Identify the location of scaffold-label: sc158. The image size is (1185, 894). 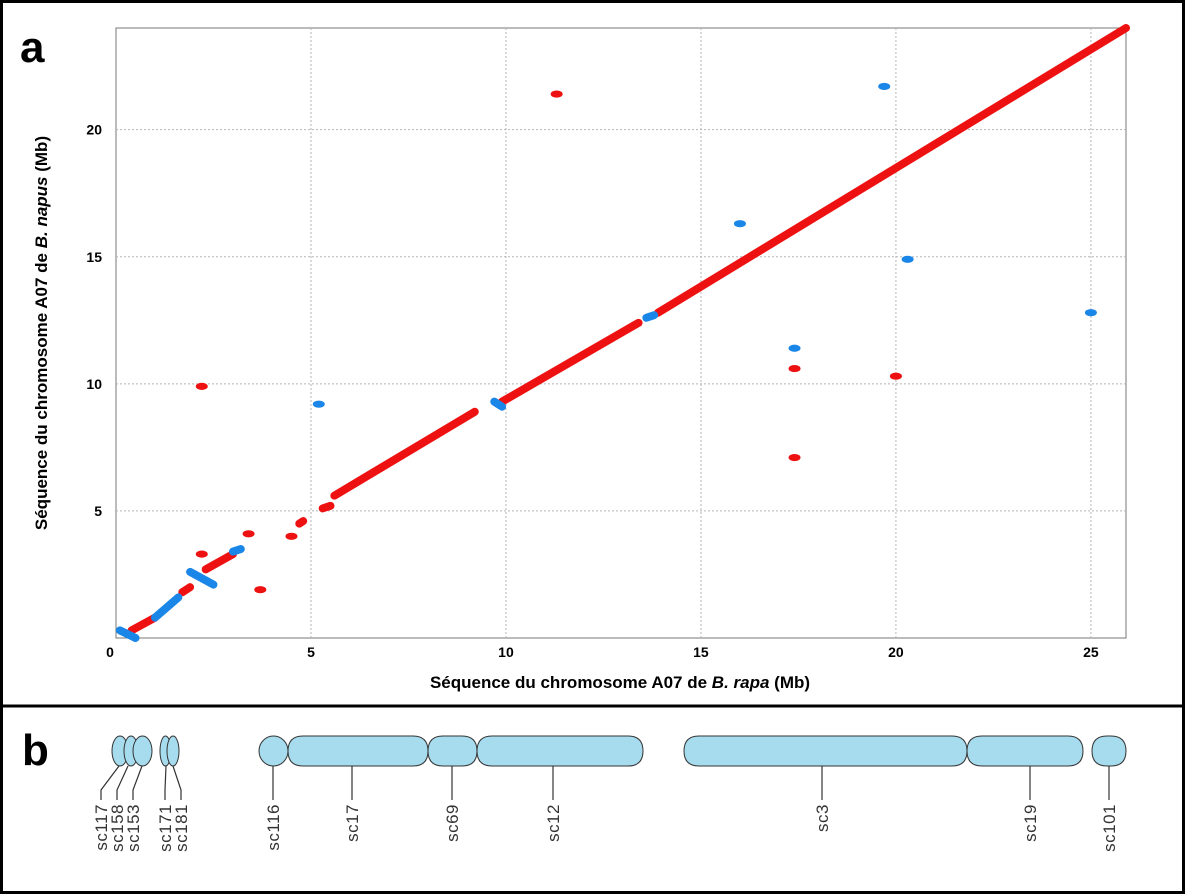
(117, 828).